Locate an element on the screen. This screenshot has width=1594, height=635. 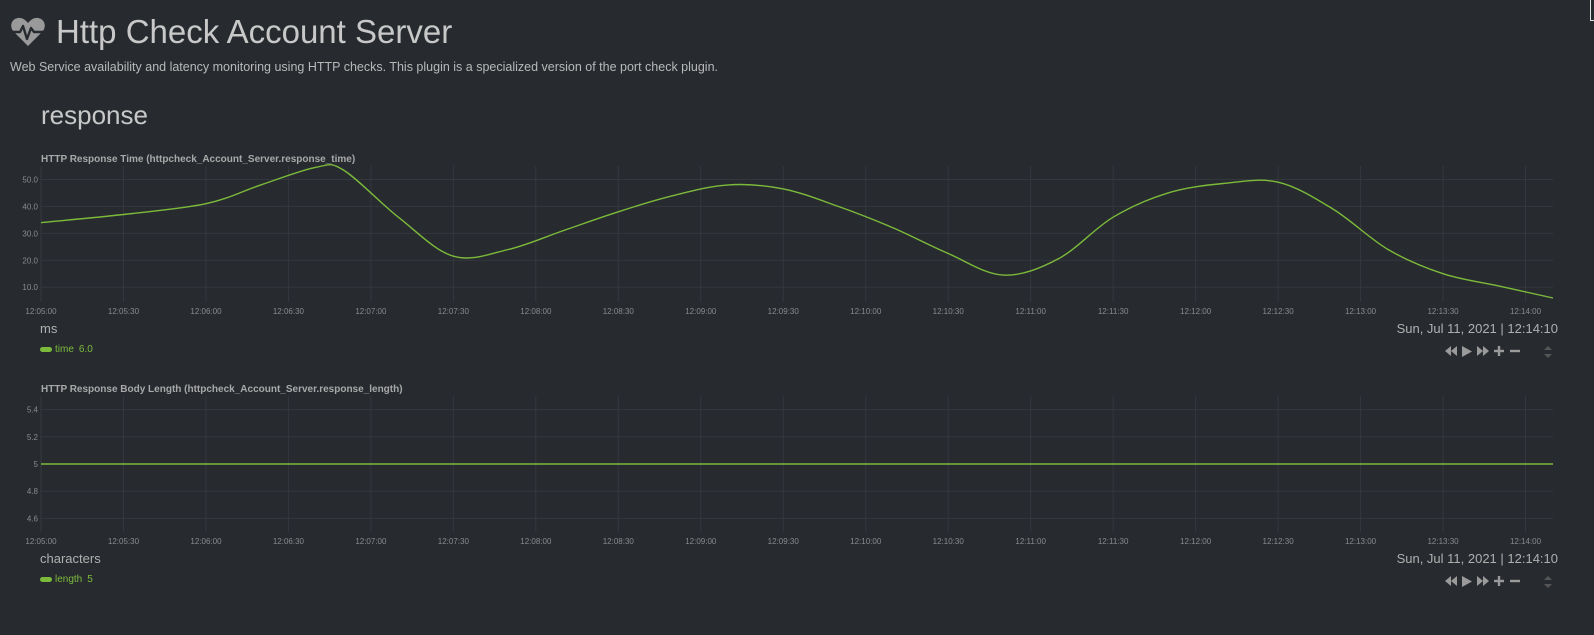
resize-handle-response-time is located at coordinates (1548, 354).